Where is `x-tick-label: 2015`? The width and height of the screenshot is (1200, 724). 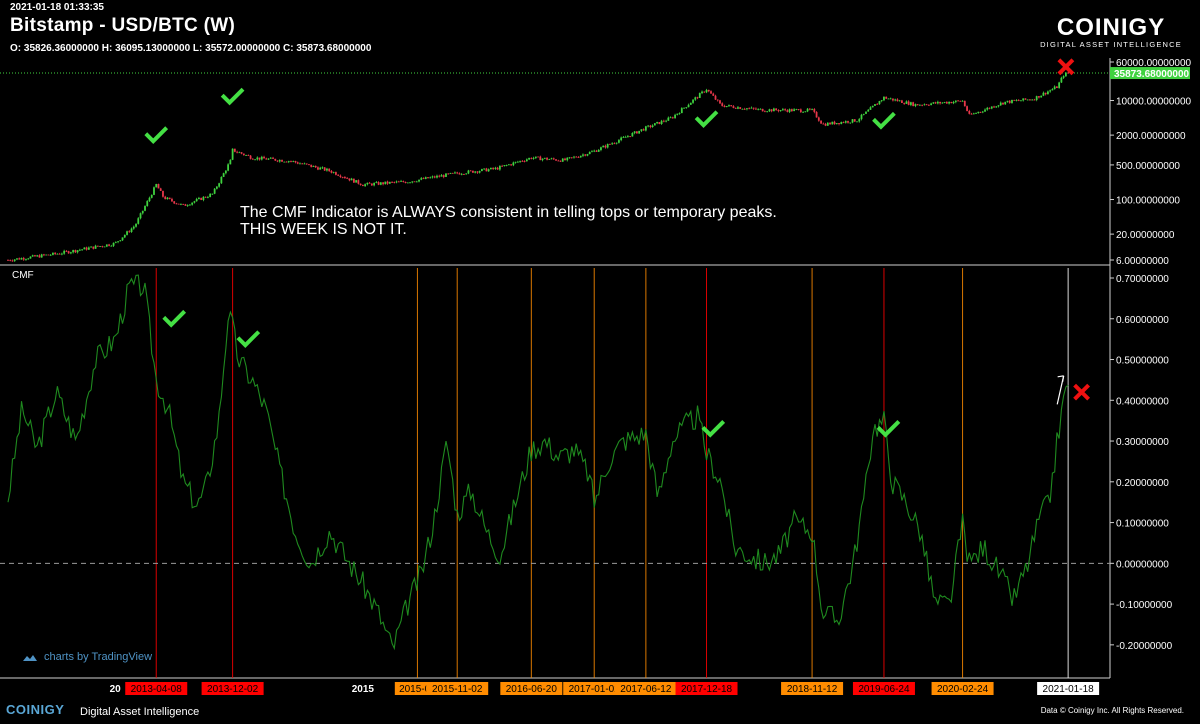
x-tick-label: 2015 is located at coordinates (363, 689).